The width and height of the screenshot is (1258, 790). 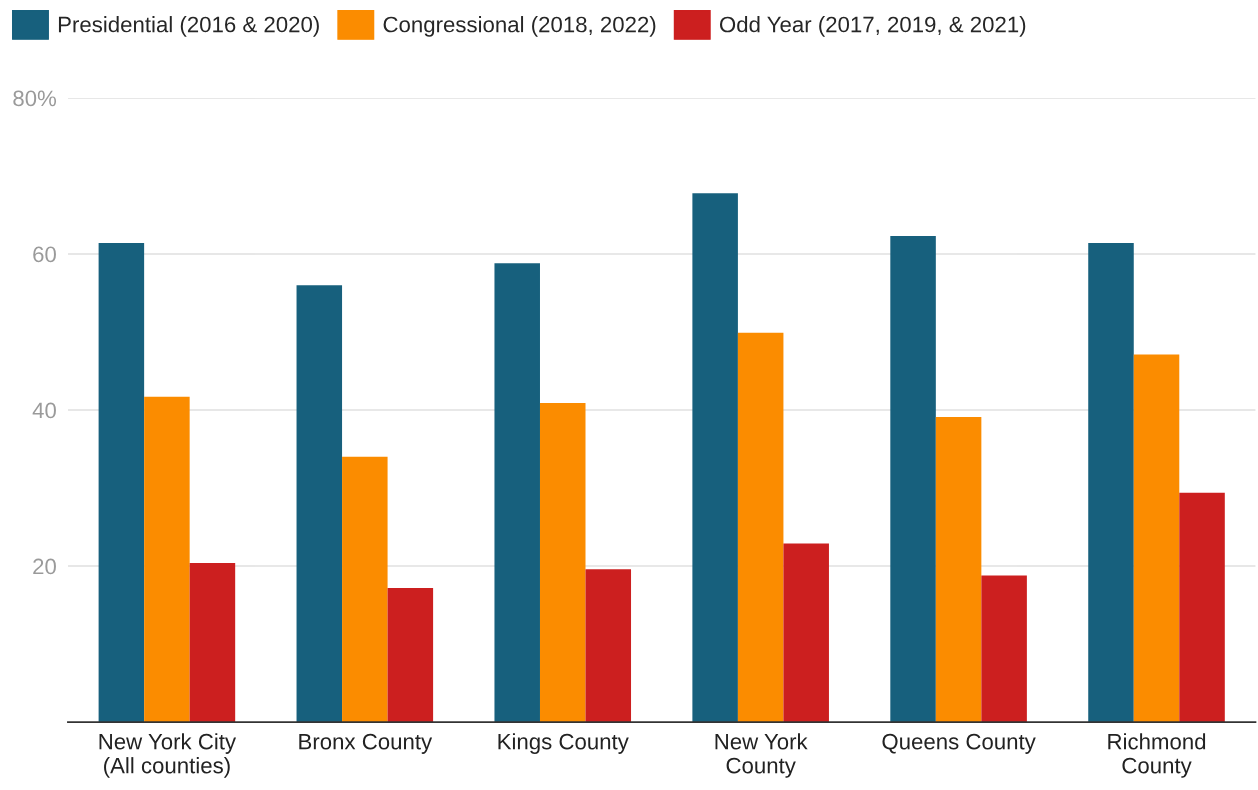 I want to click on x-tick-label: Queens County, so click(x=959, y=743).